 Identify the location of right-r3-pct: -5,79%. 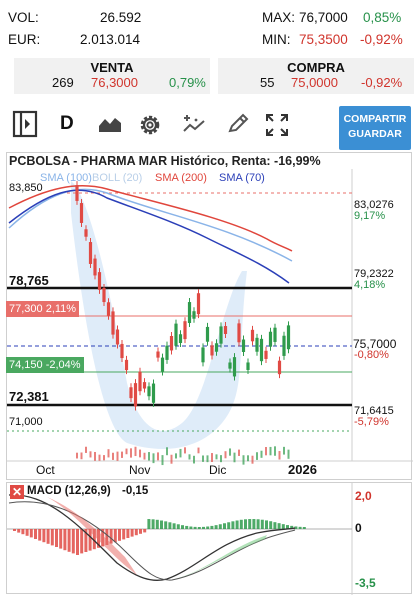
(371, 422).